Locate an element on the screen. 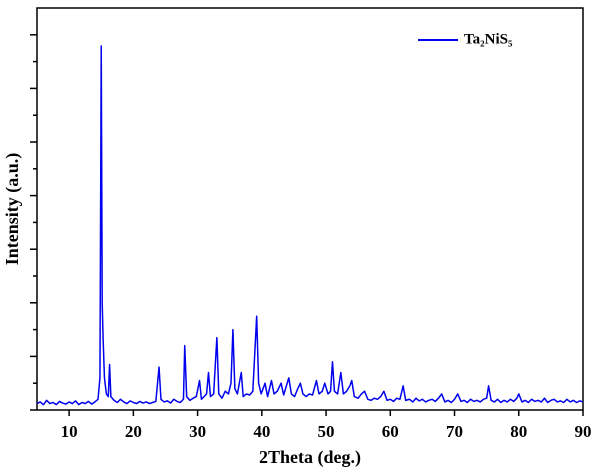 The width and height of the screenshot is (600, 472). x-tick-label: 60 is located at coordinates (390, 431).